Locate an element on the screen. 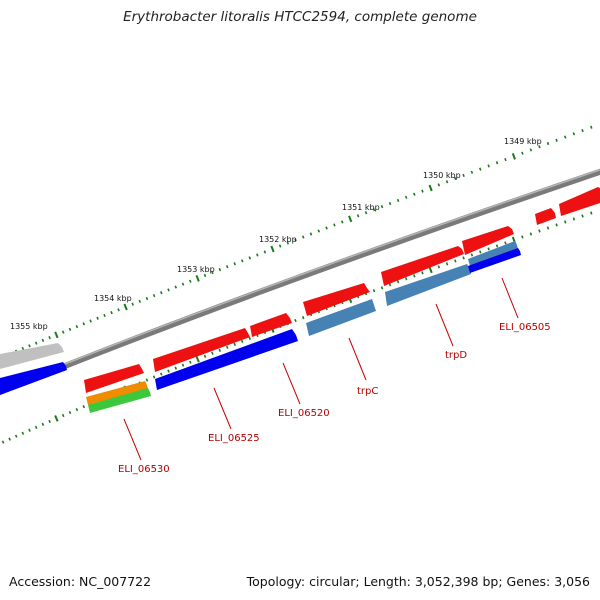 This screenshot has height=600, width=600. gene-label: trpC is located at coordinates (367, 391).